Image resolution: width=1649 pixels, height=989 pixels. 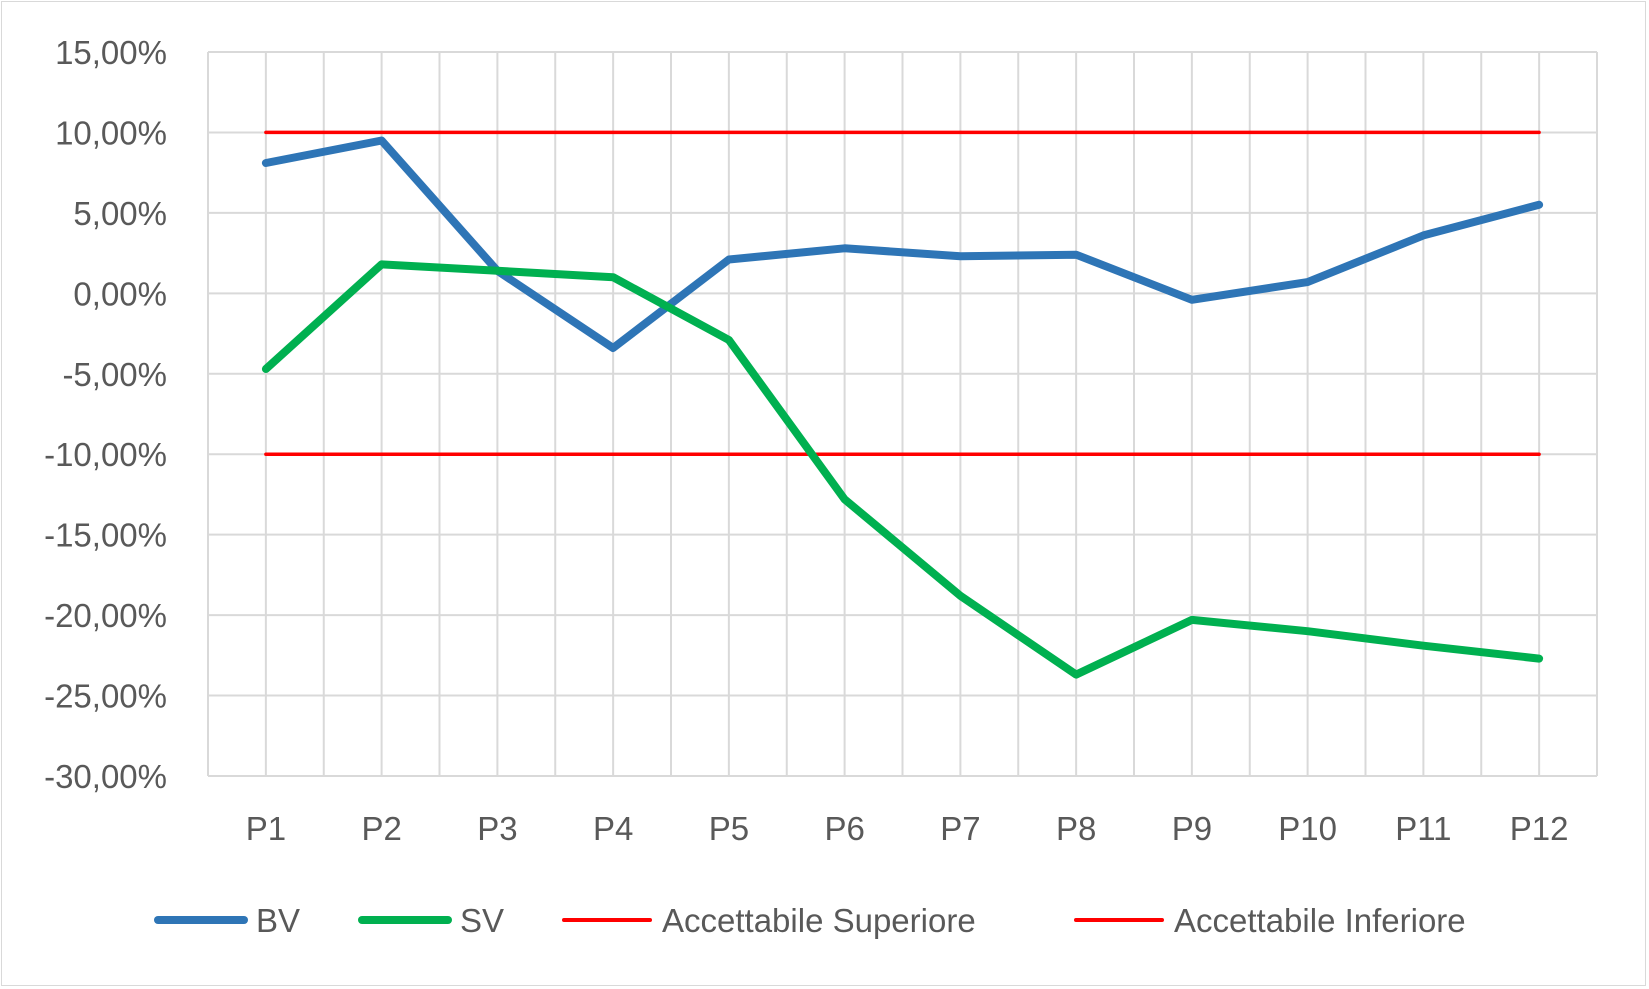 What do you see at coordinates (105, 615) in the screenshot?
I see `y-tick-label: -20,00%` at bounding box center [105, 615].